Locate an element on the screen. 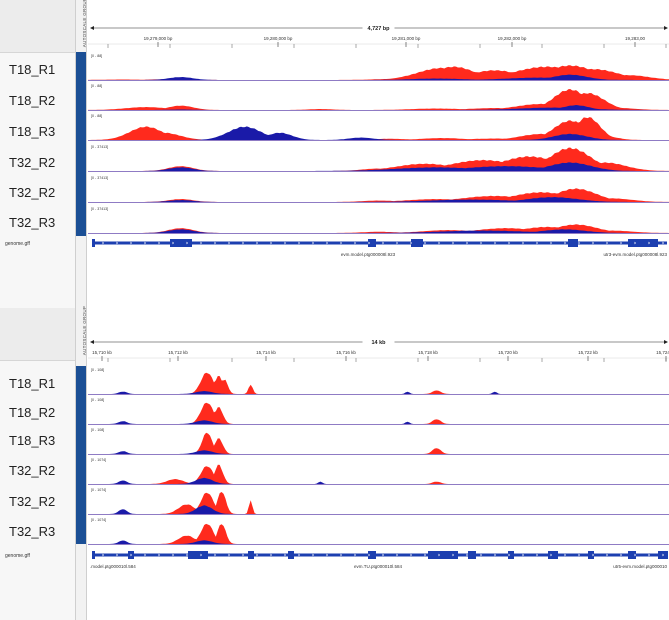 This screenshot has height=620, width=669. track-range-label: [0 - 37413] is located at coordinates (99, 147).